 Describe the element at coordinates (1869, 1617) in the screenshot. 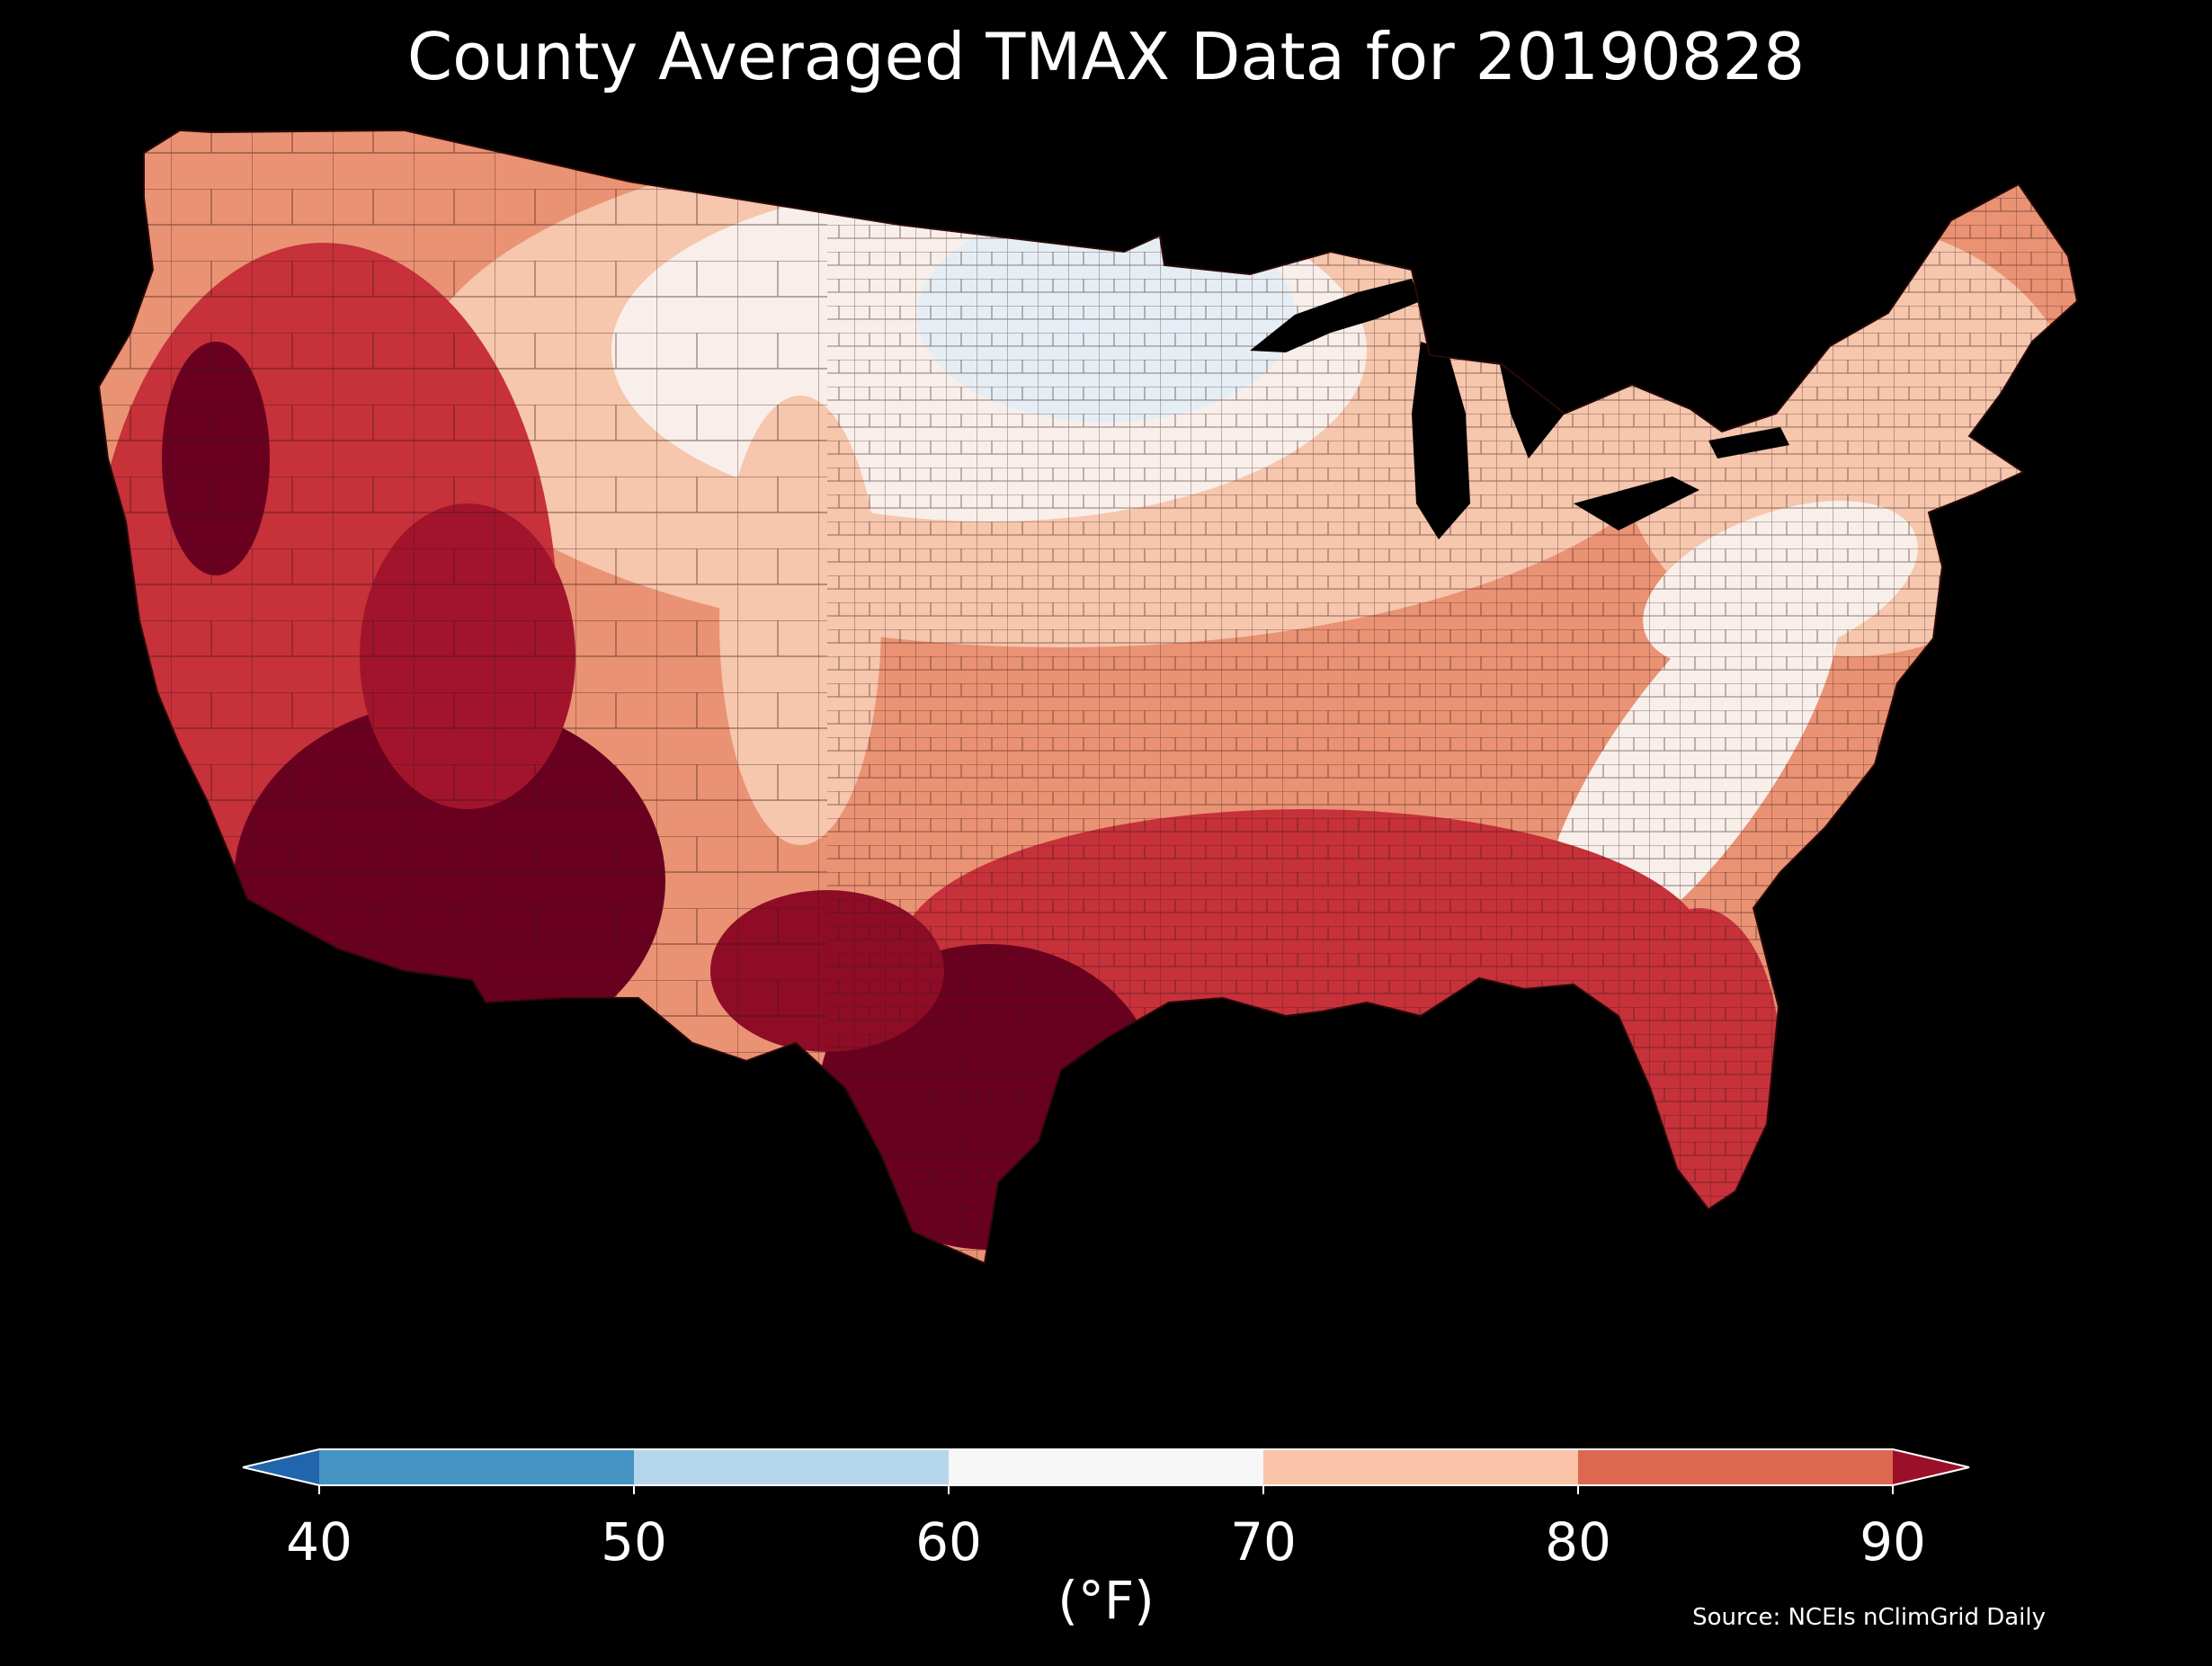

I see `source-credit: Source: NCEIs nClimGrid Daily` at that location.